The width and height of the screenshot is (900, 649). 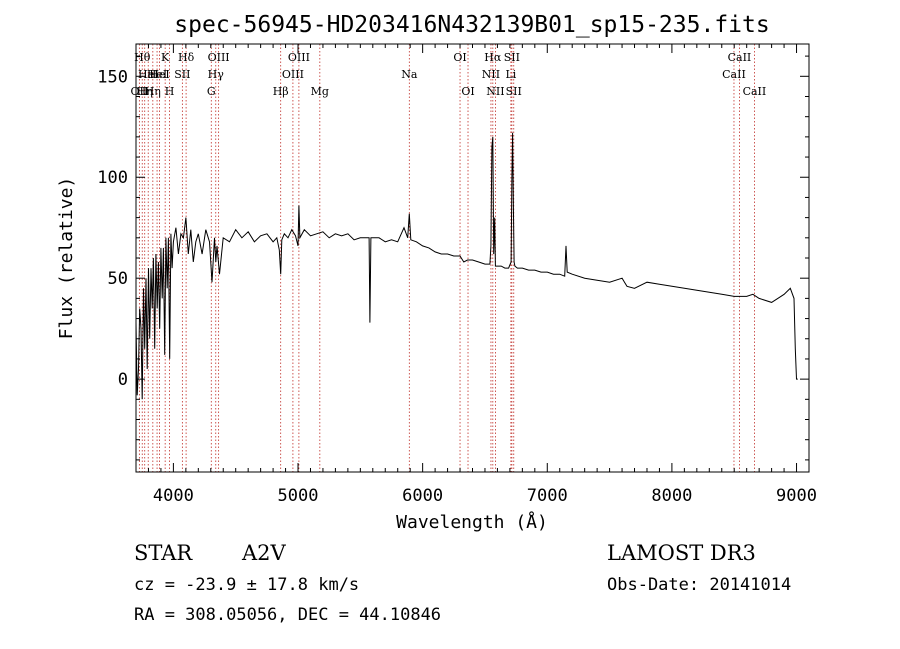 What do you see at coordinates (118, 279) in the screenshot?
I see `y-tick-label-50: 50` at bounding box center [118, 279].